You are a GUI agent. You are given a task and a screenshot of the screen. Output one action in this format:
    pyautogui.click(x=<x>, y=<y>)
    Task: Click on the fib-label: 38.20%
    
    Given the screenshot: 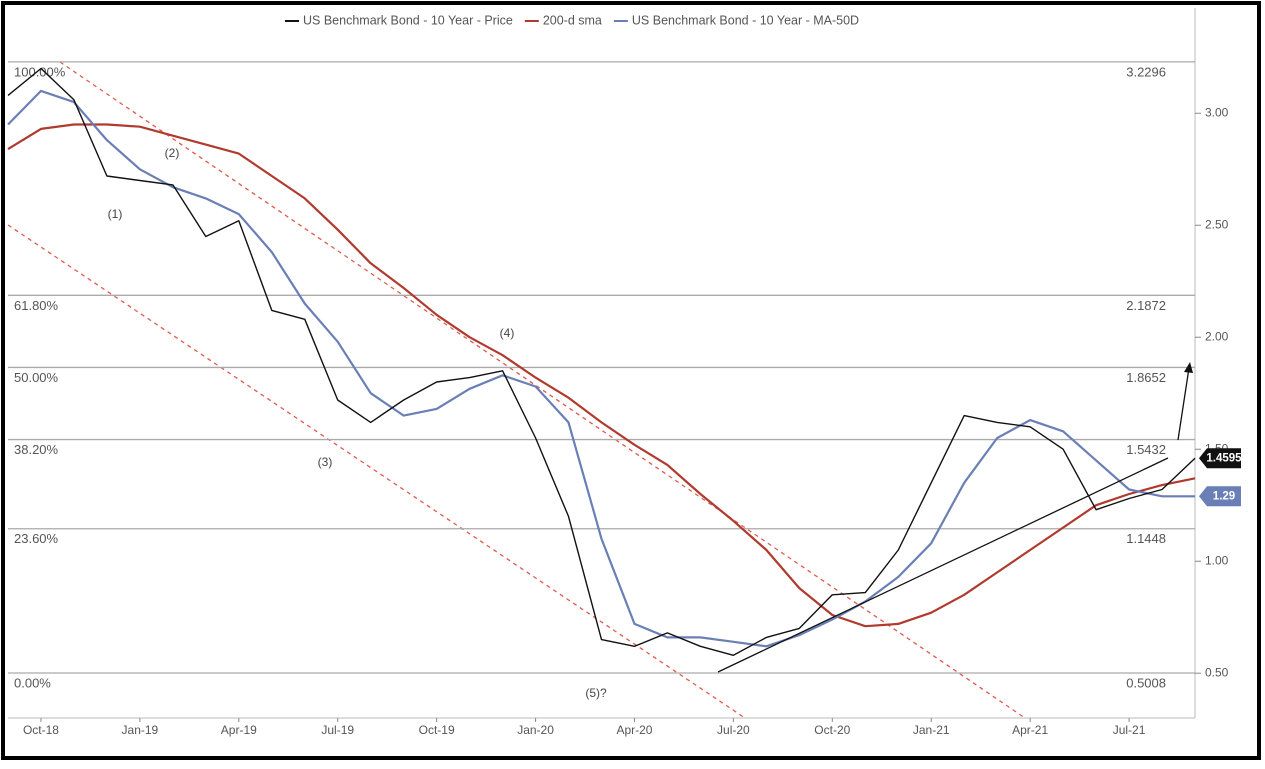 What is the action you would take?
    pyautogui.click(x=36, y=449)
    